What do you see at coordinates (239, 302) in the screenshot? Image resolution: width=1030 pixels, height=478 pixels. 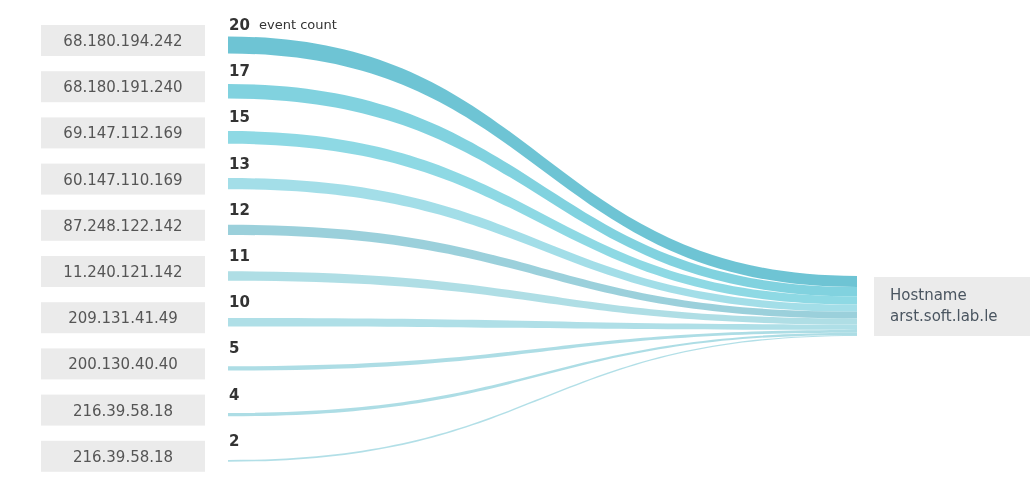 I see `data-label: 10` at bounding box center [239, 302].